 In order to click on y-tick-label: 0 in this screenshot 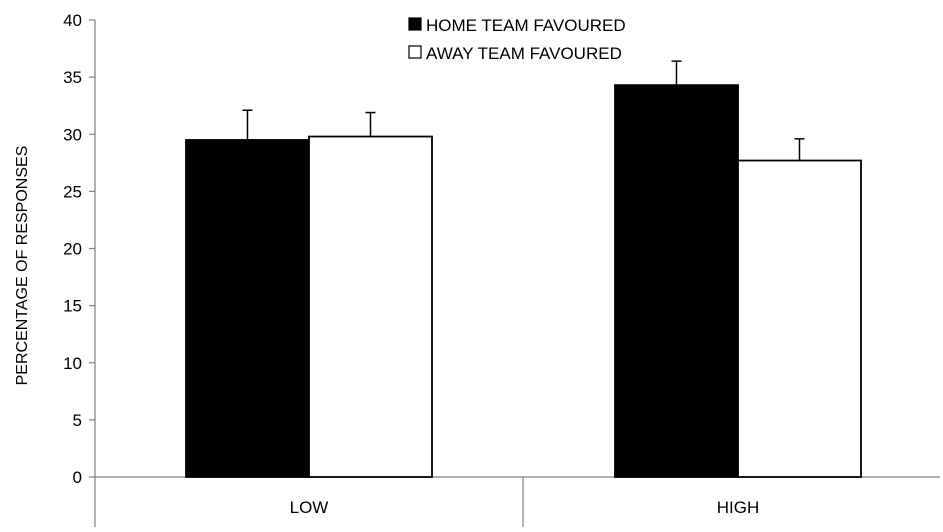, I will do `click(77, 477)`.